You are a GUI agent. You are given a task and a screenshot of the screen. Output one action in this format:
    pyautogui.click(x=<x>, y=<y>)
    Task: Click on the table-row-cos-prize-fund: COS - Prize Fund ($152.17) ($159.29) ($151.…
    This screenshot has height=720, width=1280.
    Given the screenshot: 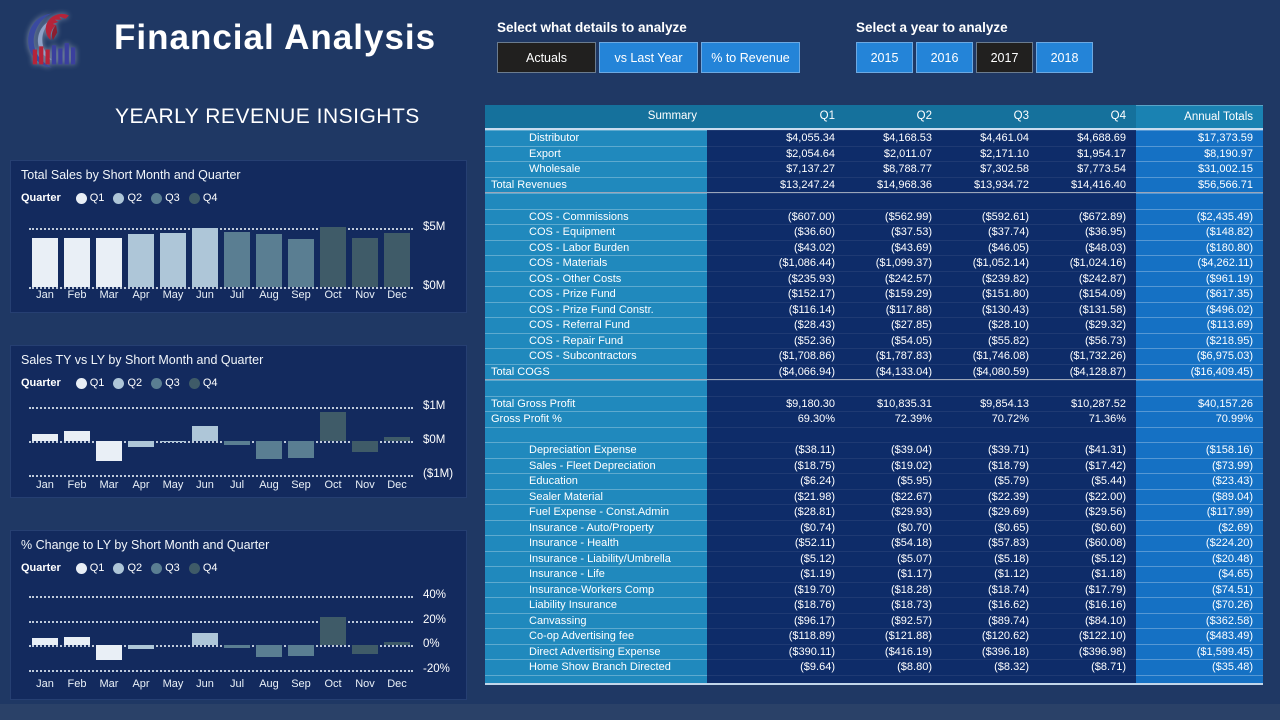 What is the action you would take?
    pyautogui.click(x=874, y=294)
    